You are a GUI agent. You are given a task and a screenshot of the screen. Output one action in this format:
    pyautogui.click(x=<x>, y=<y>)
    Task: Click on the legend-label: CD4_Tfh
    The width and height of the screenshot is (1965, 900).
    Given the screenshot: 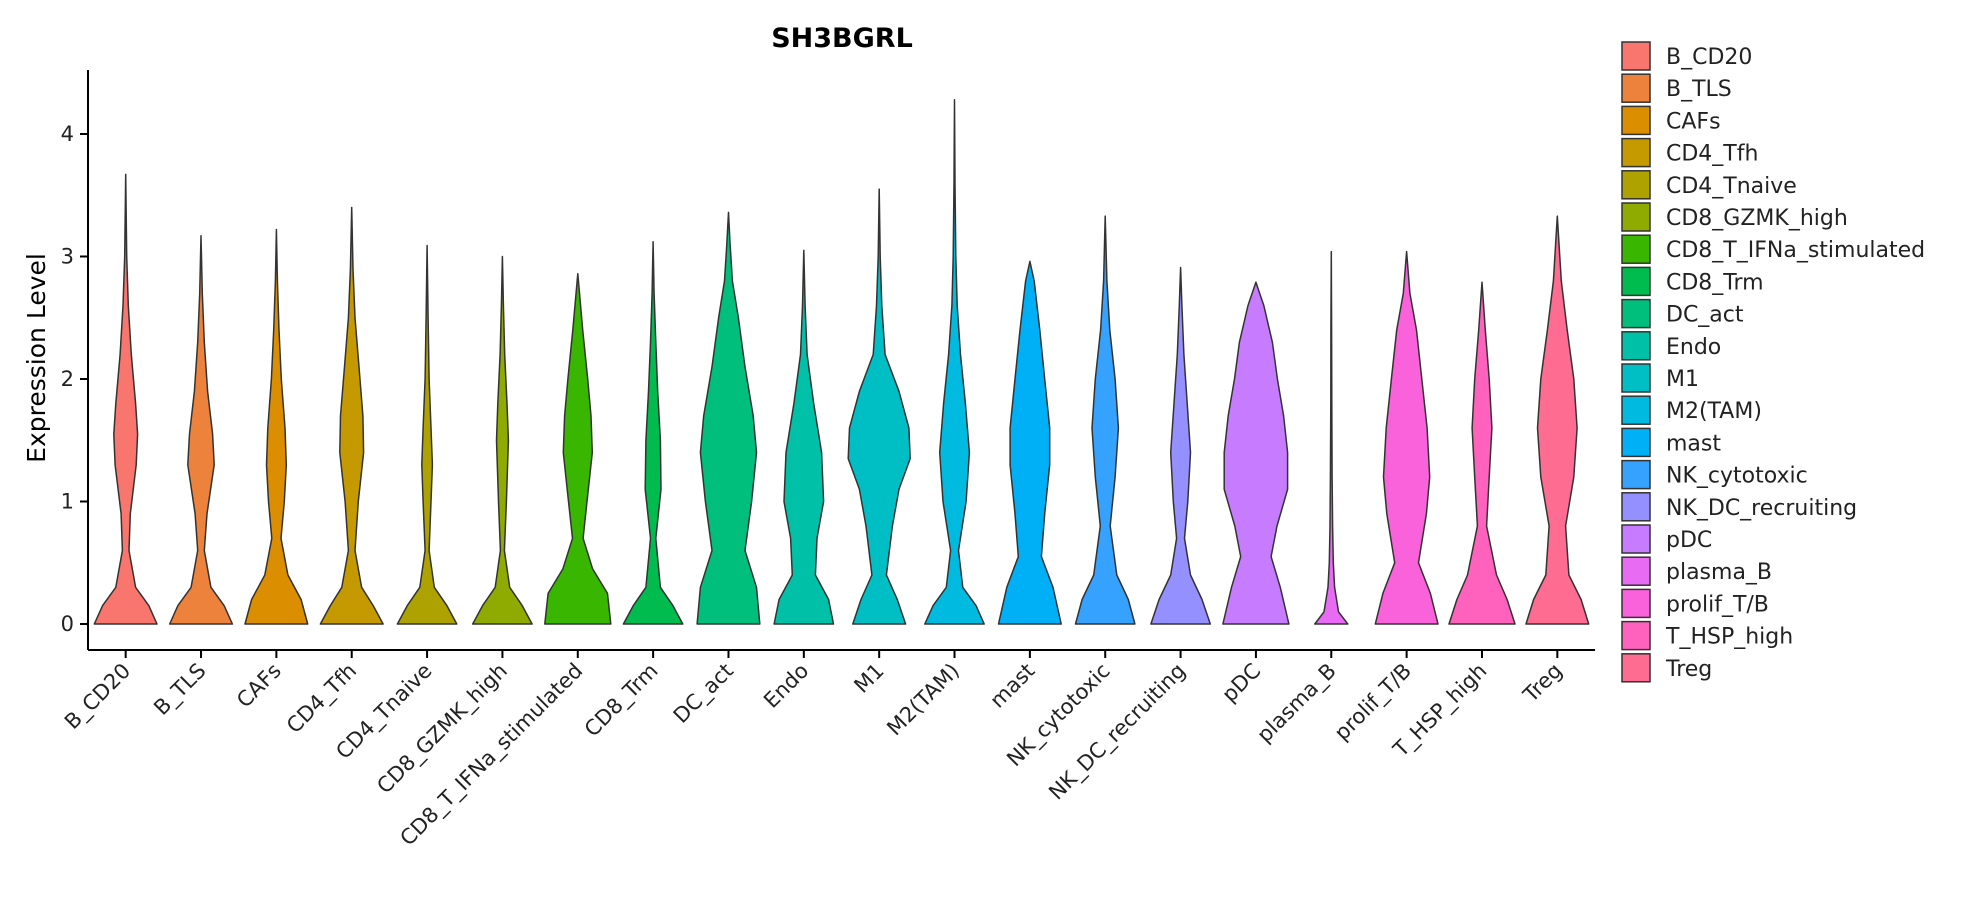 What is the action you would take?
    pyautogui.click(x=1712, y=154)
    